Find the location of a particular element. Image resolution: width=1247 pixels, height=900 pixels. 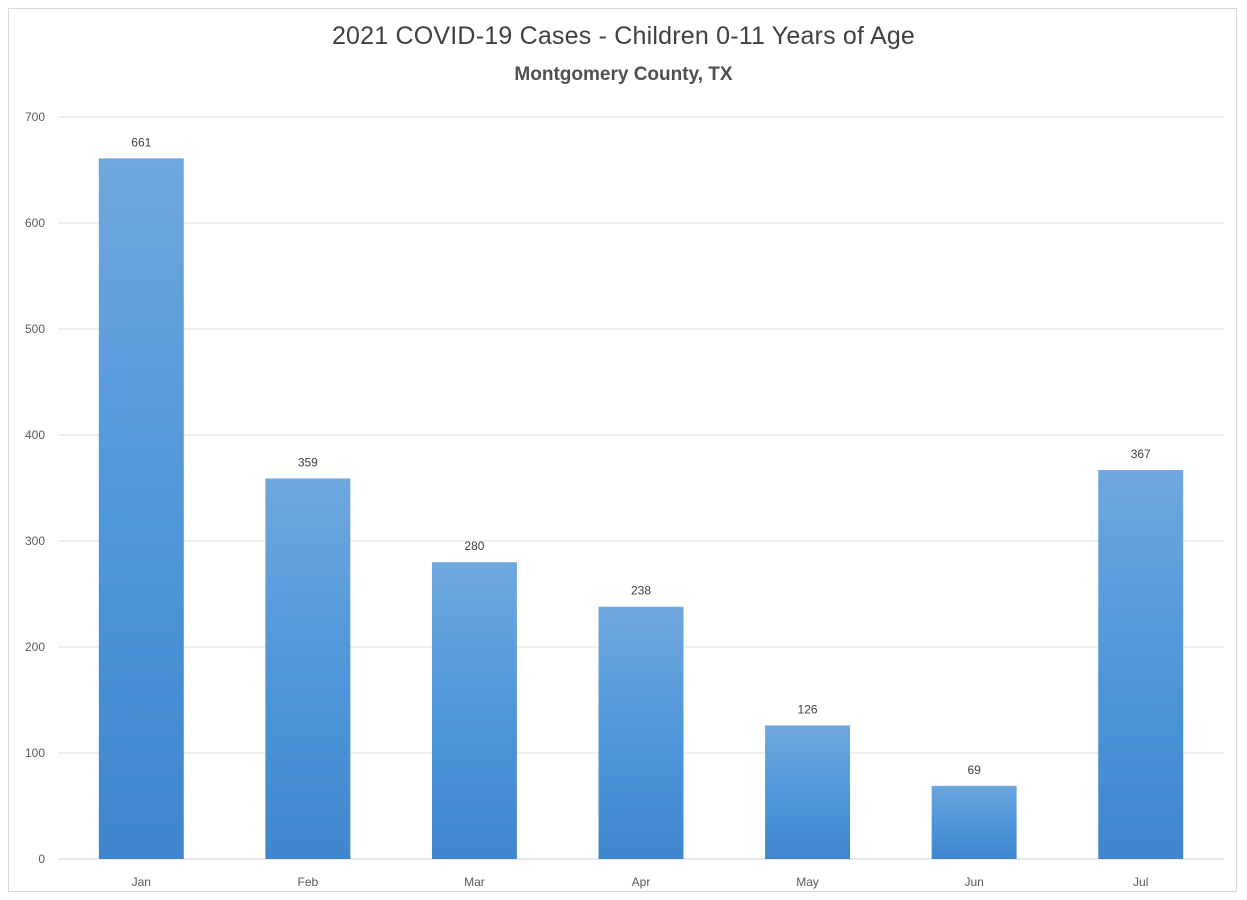

bar-feb is located at coordinates (308, 668).